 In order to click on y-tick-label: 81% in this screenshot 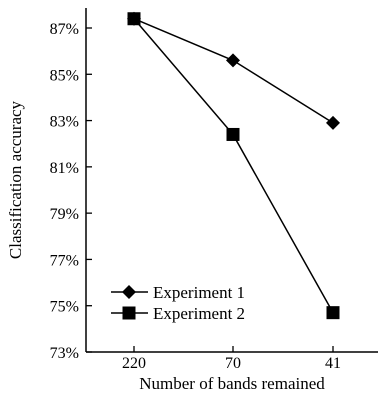, I will do `click(64, 168)`.